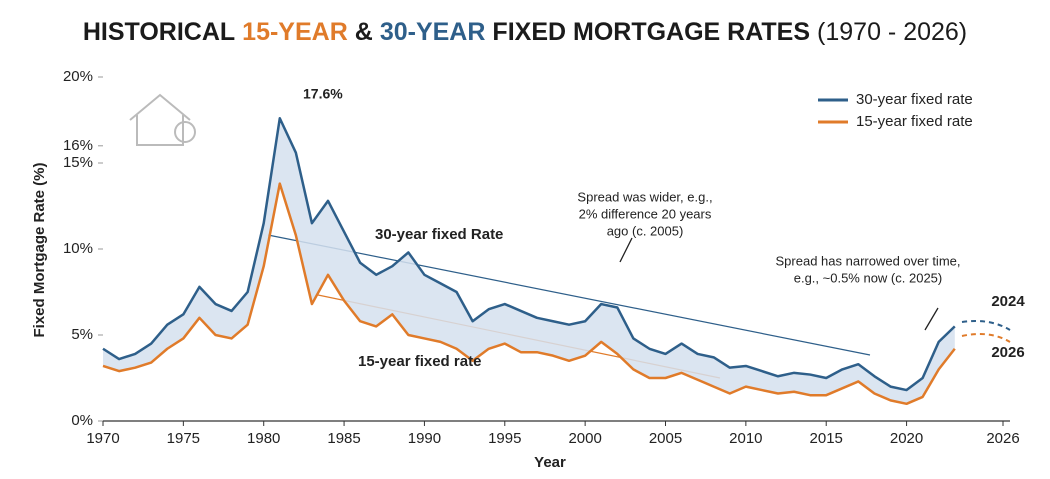 Image resolution: width=1050 pixels, height=479 pixels. What do you see at coordinates (550, 462) in the screenshot?
I see `x-axis-label: Year` at bounding box center [550, 462].